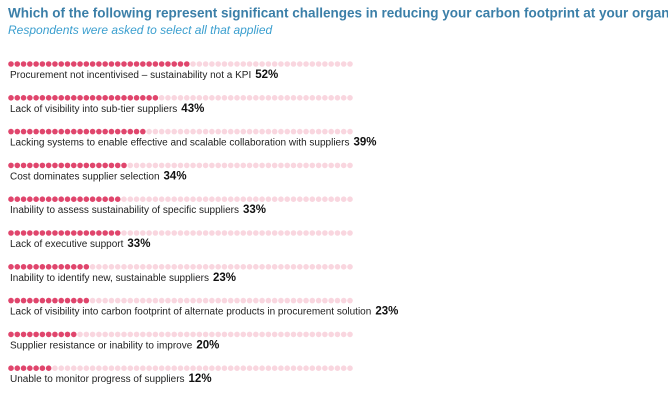 The image size is (668, 410). What do you see at coordinates (224, 278) in the screenshot?
I see `value-label: 23%` at bounding box center [224, 278].